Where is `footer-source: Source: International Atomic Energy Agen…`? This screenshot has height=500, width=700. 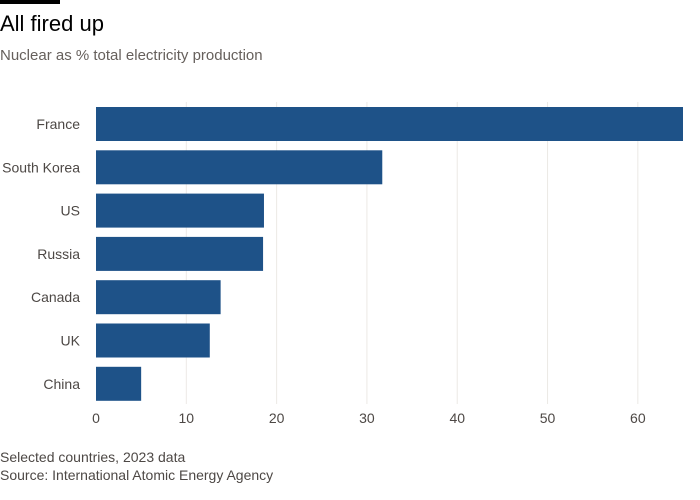
footer-source: Source: International Atomic Energy Agen… is located at coordinates (137, 475).